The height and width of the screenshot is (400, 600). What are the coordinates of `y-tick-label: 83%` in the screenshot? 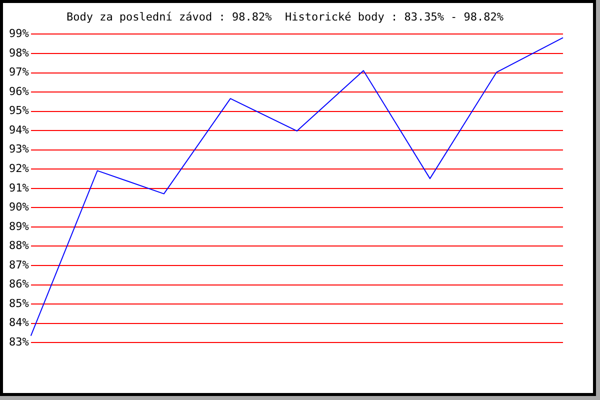 It's located at (19, 341).